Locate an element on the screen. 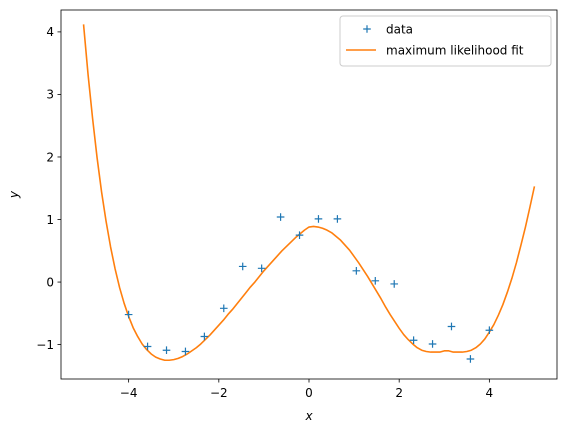  y-tick-label: 2 is located at coordinates (50, 157).